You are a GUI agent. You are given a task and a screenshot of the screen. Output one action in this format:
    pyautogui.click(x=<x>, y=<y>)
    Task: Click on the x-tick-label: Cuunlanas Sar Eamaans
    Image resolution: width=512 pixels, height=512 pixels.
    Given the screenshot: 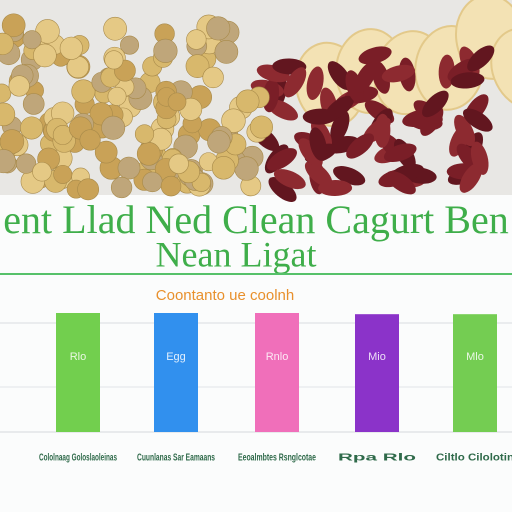 What is the action you would take?
    pyautogui.click(x=176, y=458)
    